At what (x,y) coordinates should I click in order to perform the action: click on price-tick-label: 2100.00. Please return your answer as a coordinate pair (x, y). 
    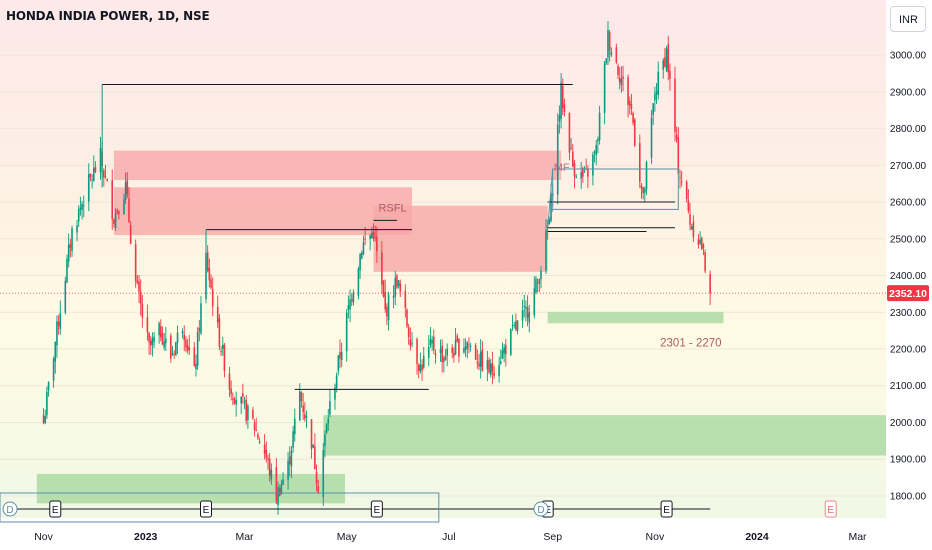
    Looking at the image, I should click on (908, 386).